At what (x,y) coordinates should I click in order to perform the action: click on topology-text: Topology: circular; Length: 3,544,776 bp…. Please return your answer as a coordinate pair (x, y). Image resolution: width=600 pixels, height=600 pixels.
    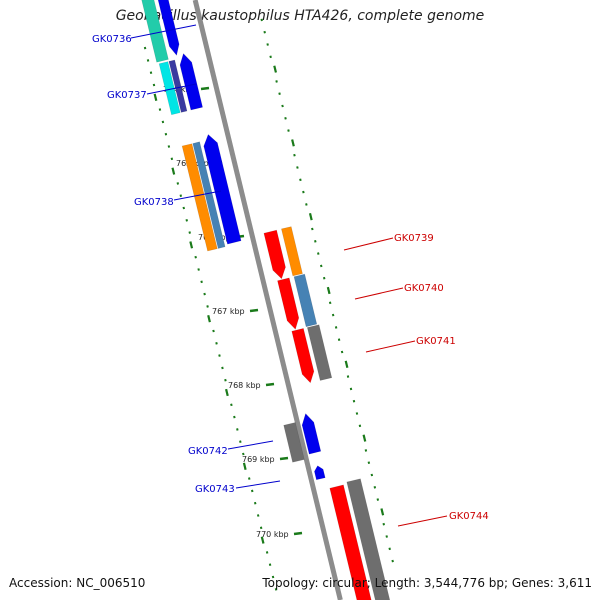
    Looking at the image, I should click on (427, 583).